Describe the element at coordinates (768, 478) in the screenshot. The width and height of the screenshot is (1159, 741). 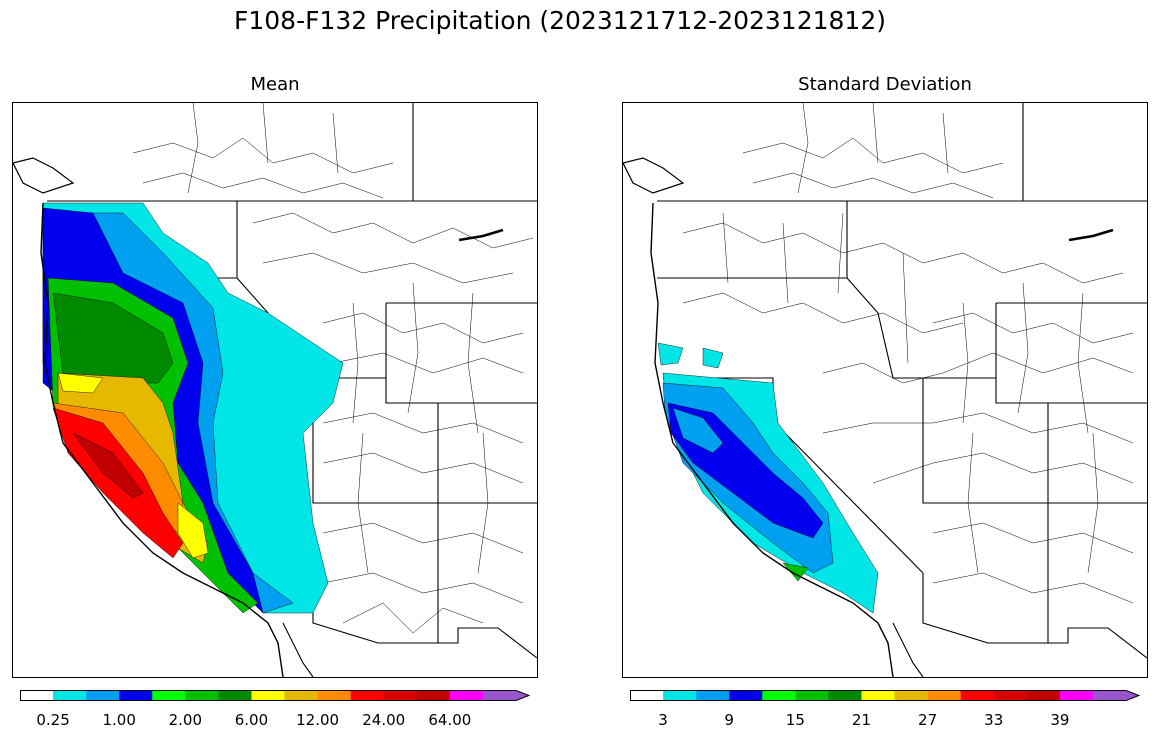
I see `std-precip-fill` at that location.